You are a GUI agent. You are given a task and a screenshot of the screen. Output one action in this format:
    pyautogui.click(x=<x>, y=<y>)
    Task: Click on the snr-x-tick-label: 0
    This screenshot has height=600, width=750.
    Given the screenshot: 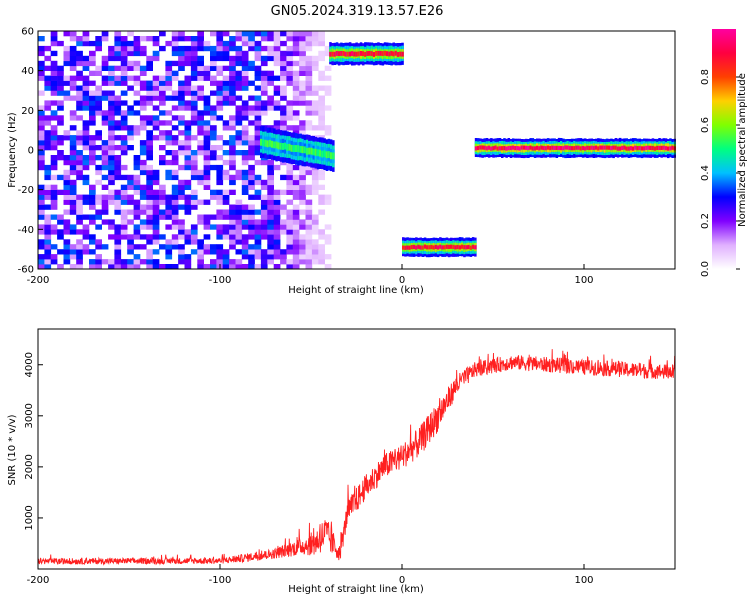 What is the action you would take?
    pyautogui.click(x=402, y=580)
    